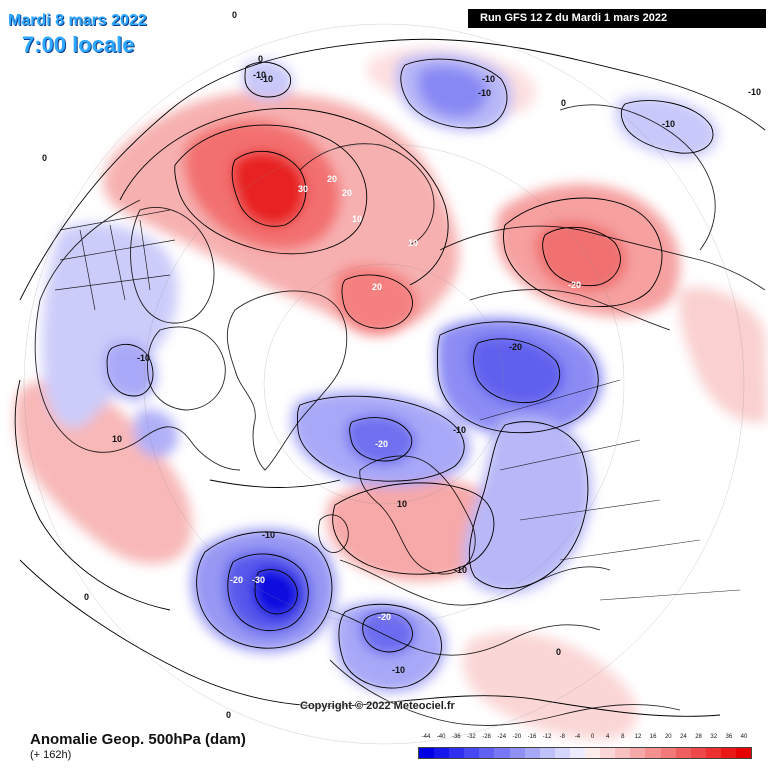 This screenshot has width=768, height=768. What do you see at coordinates (347, 193) in the screenshot?
I see `label-ne-canada-20b: 20` at bounding box center [347, 193].